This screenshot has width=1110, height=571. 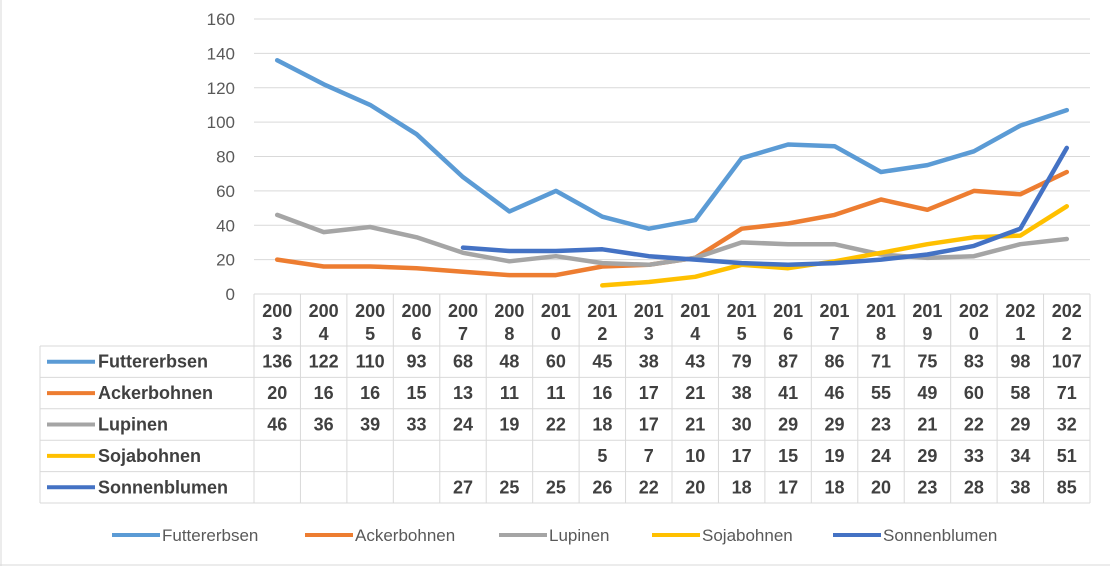 What do you see at coordinates (556, 334) in the screenshot?
I see `x-category-label-line2: 0` at bounding box center [556, 334].